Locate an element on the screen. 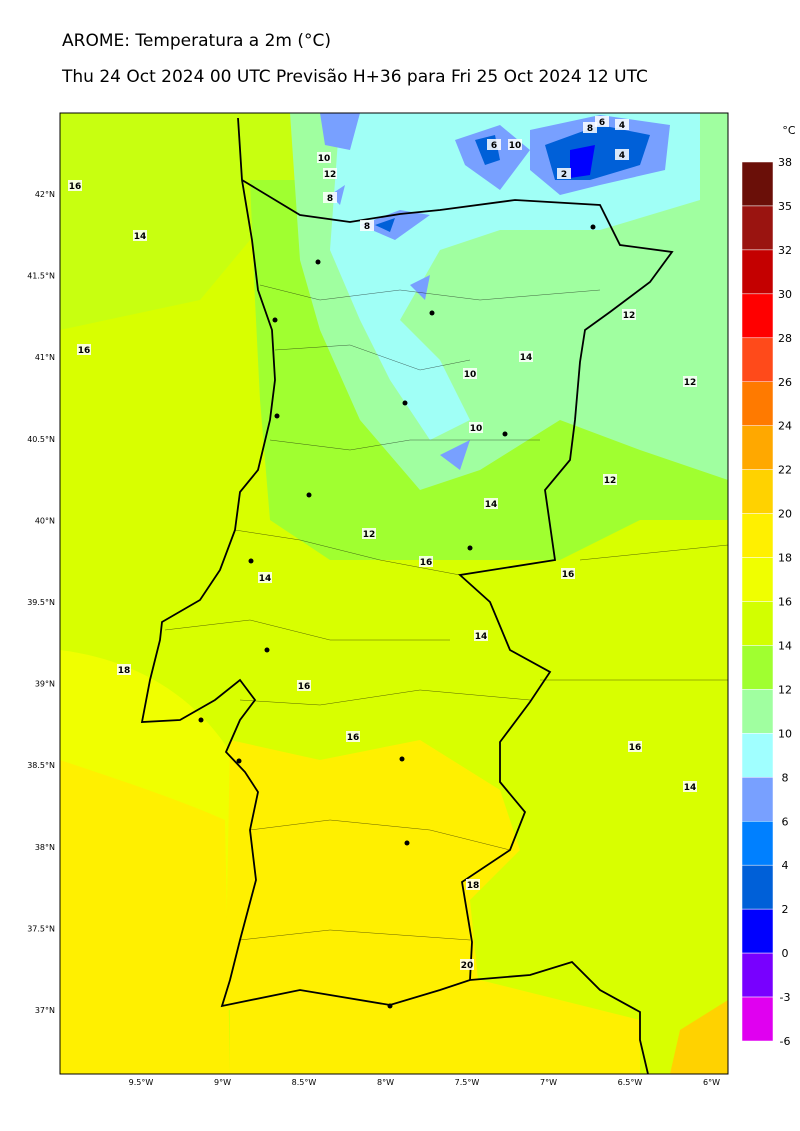 The height and width of the screenshot is (1131, 800). colorbar-label: 28 is located at coordinates (785, 338).